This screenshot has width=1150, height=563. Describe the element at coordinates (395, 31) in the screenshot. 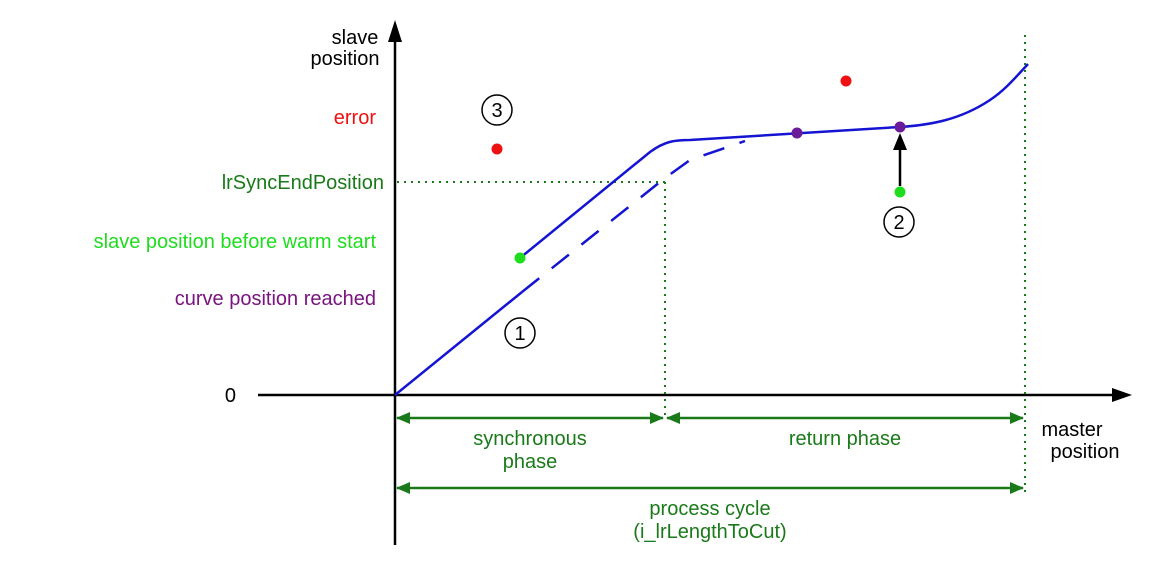

I see `y-axis-arrowhead` at that location.